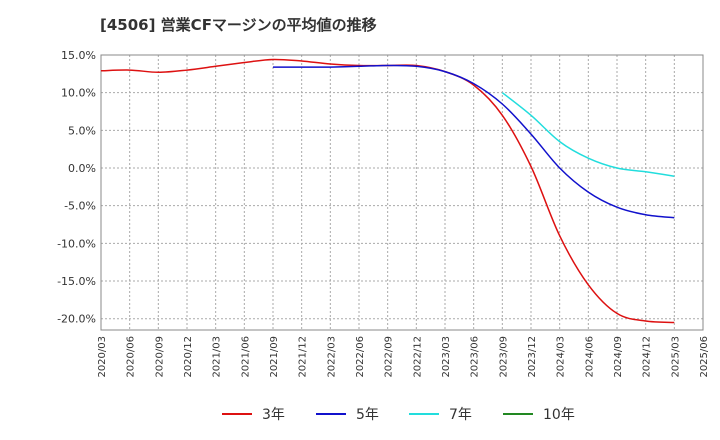 This screenshot has width=720, height=440. I want to click on y-tick-label: -20.0%, so click(76, 319).